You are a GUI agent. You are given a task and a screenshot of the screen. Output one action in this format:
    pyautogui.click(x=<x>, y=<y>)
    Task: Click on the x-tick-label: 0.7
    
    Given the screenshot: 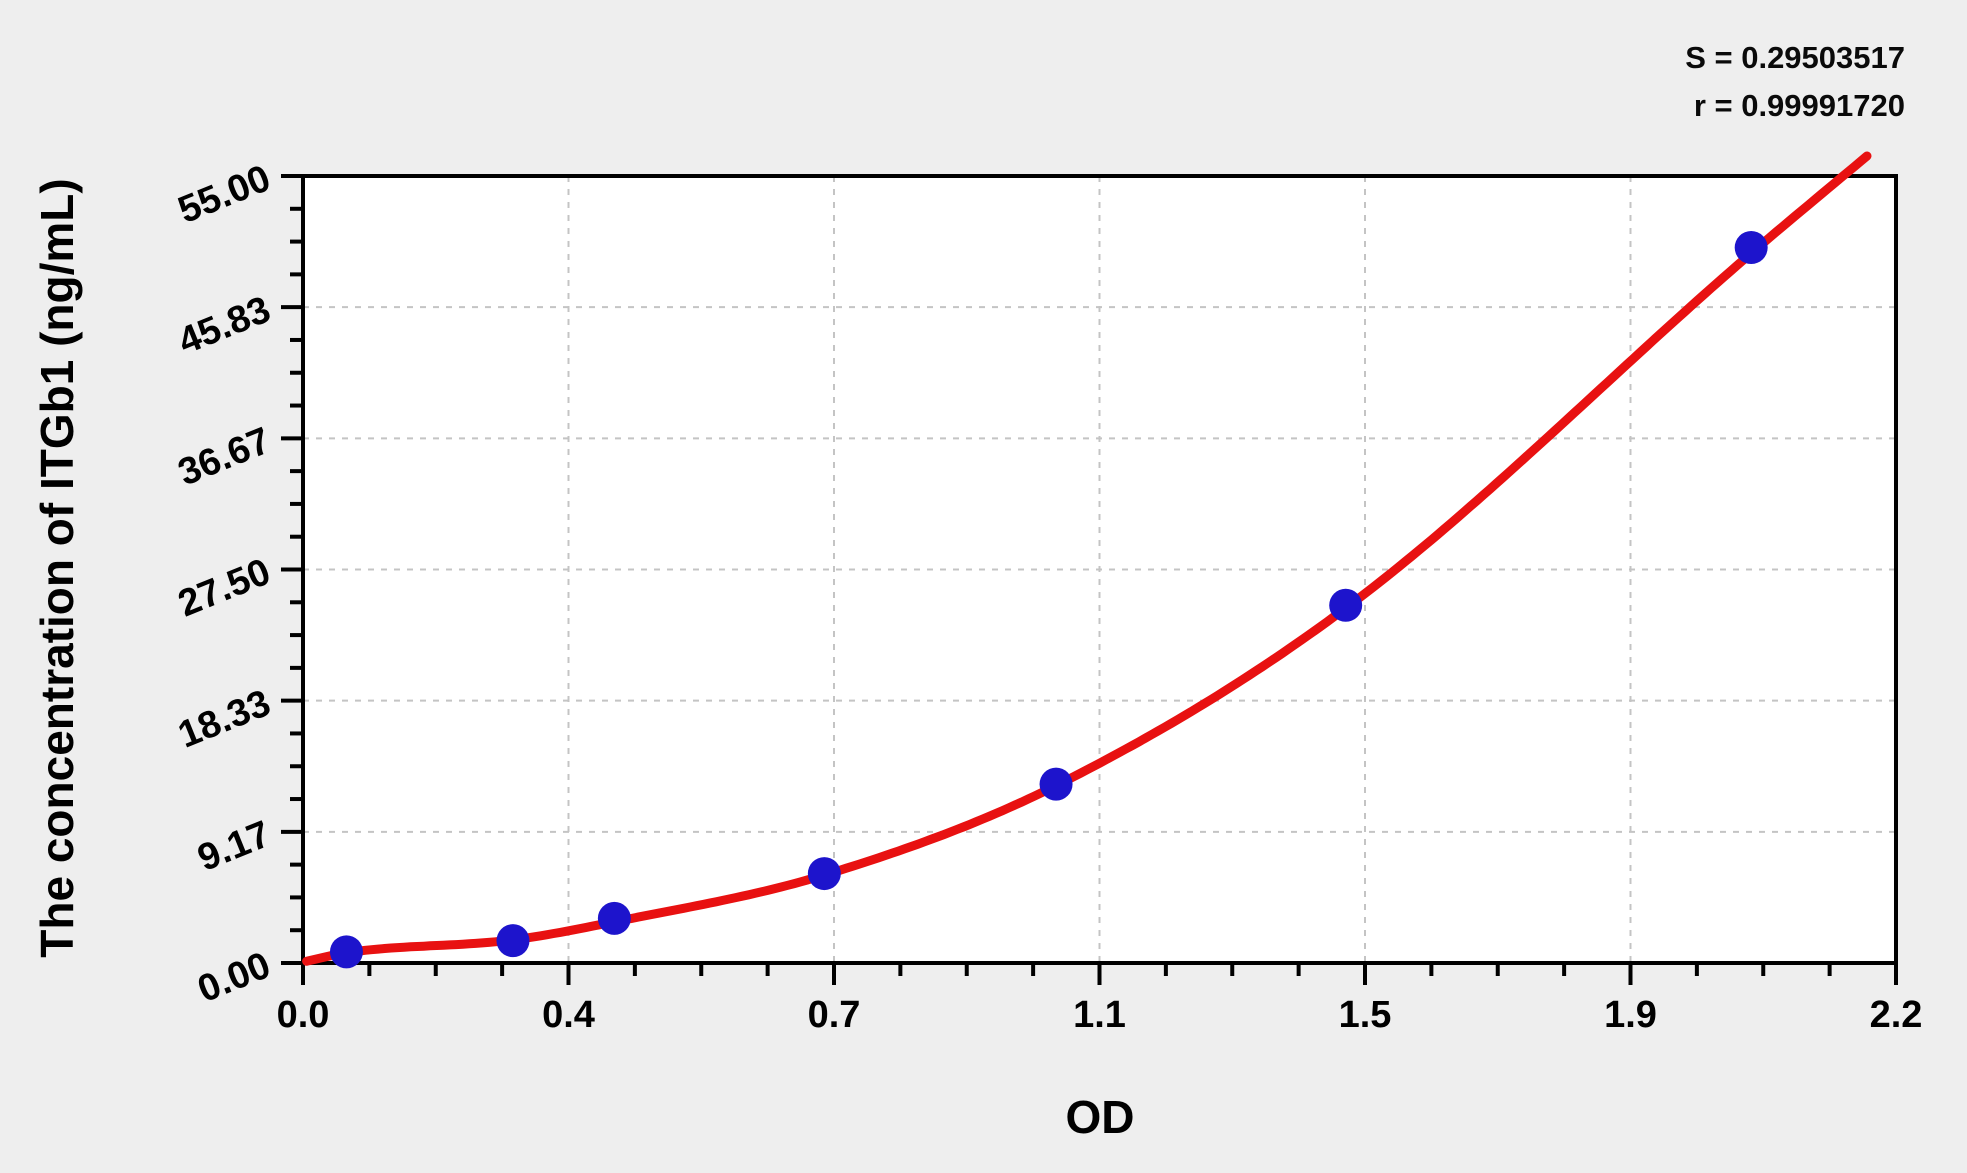 What is the action you would take?
    pyautogui.click(x=834, y=1015)
    